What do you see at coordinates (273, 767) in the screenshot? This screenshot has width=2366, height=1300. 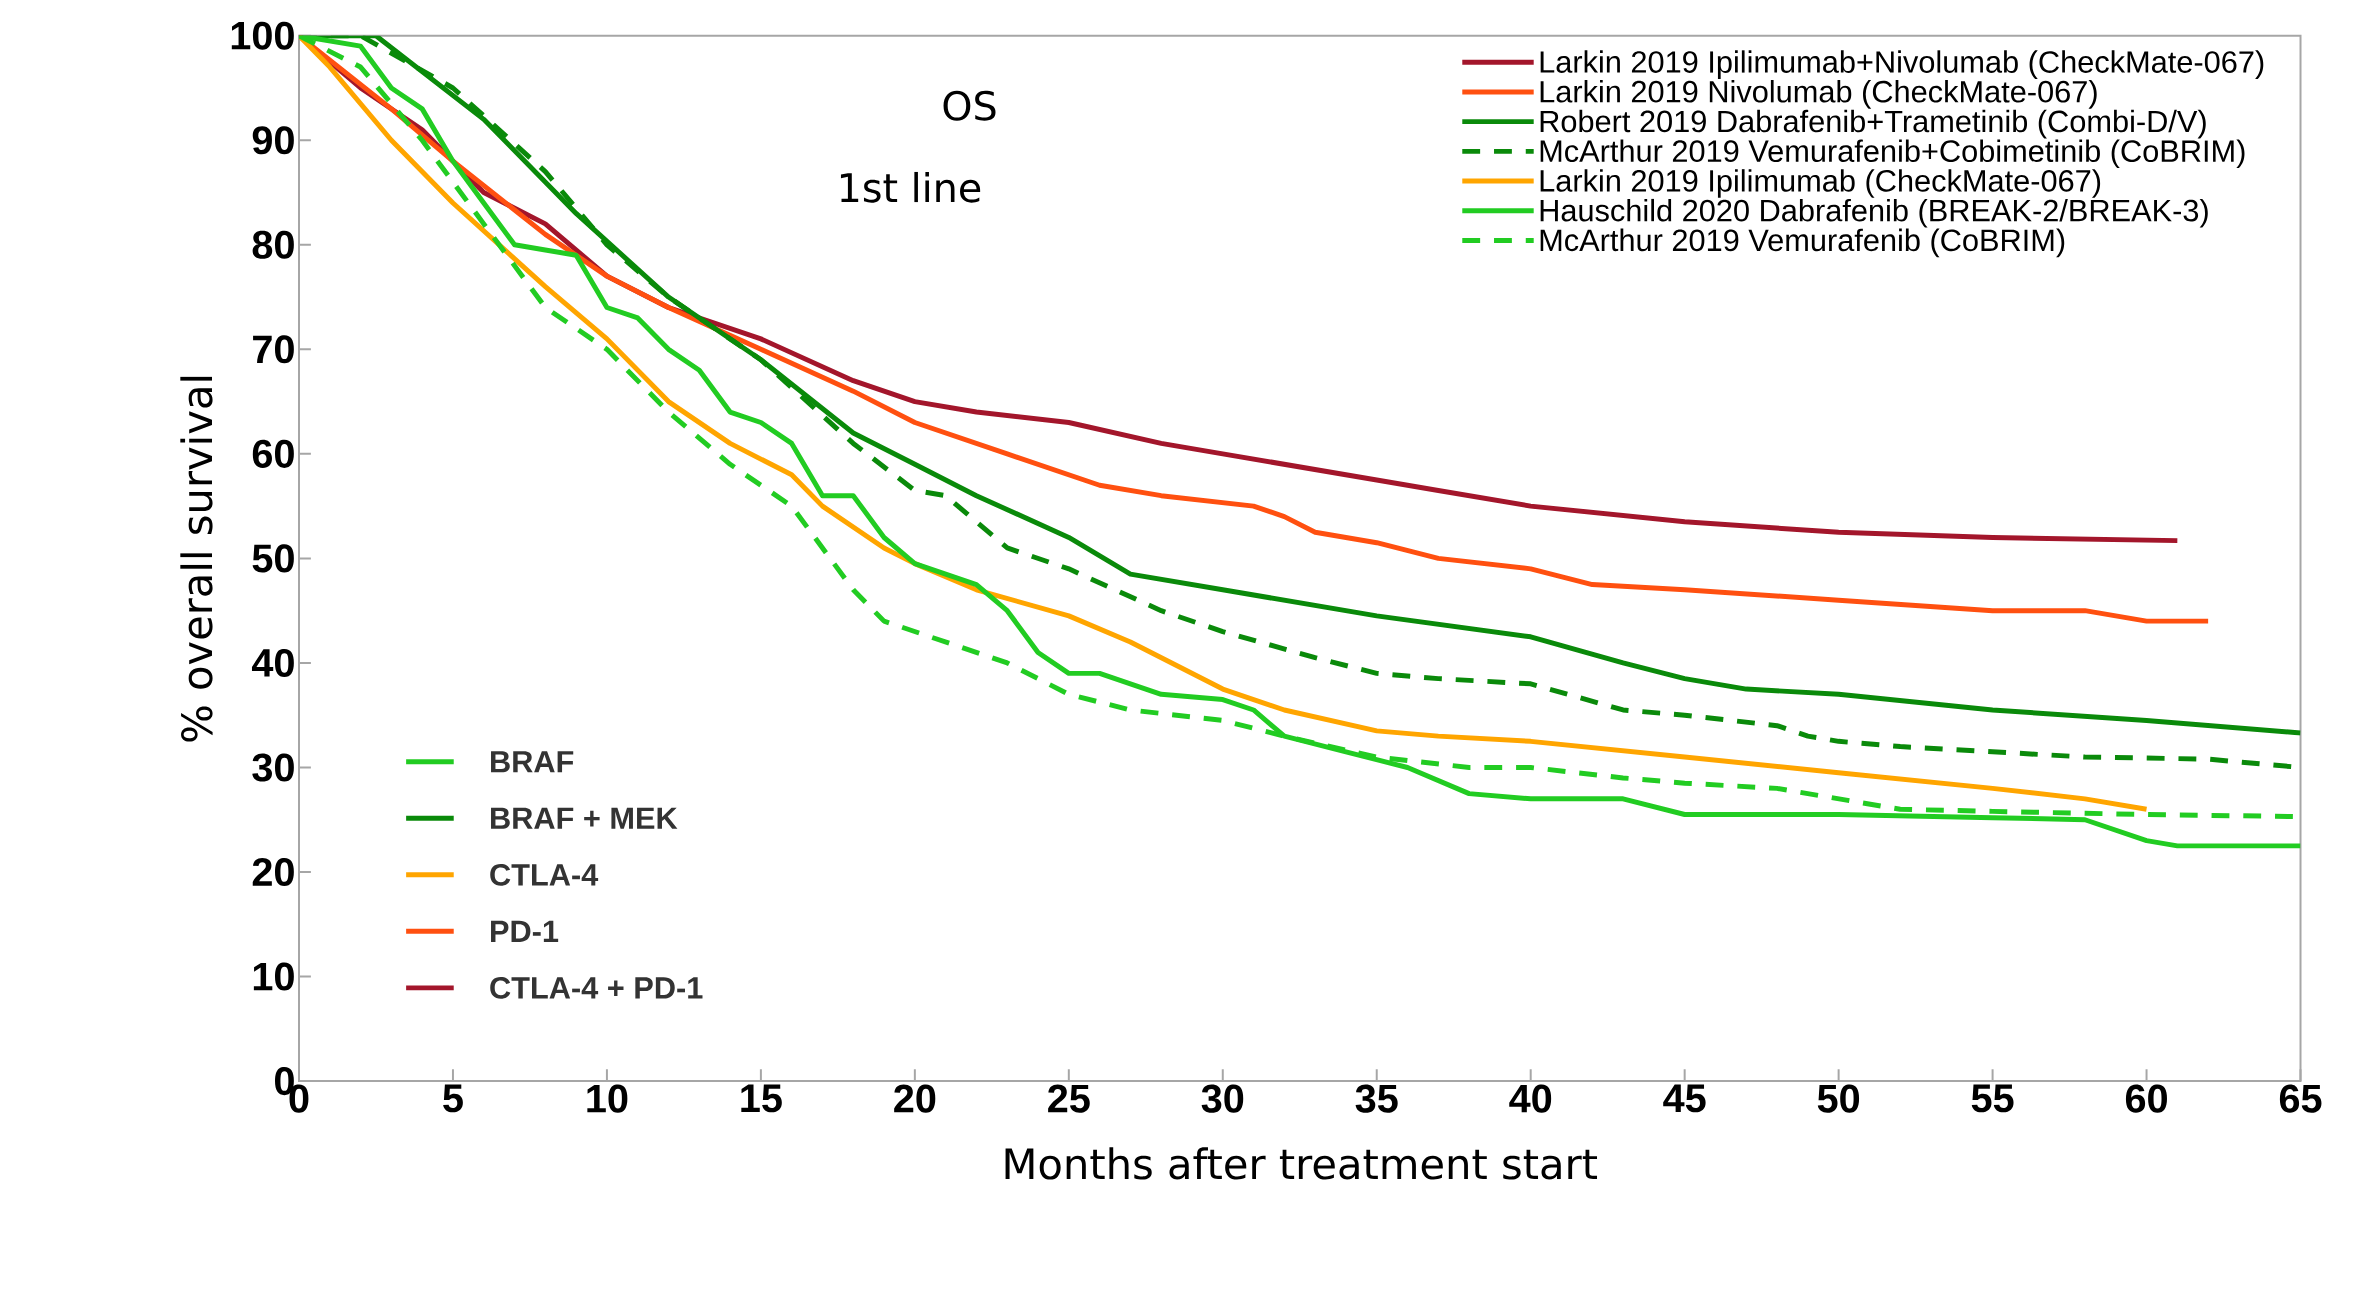 I see `y-tick-label: 30` at bounding box center [273, 767].